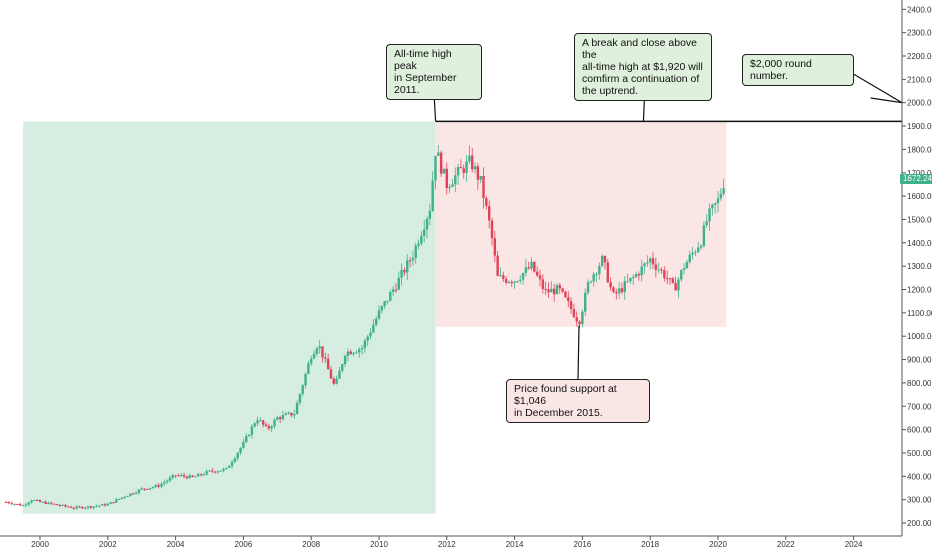 This screenshot has height=555, width=932. What do you see at coordinates (919, 313) in the screenshot?
I see `y-tick-label-9: 1100.00` at bounding box center [919, 313].